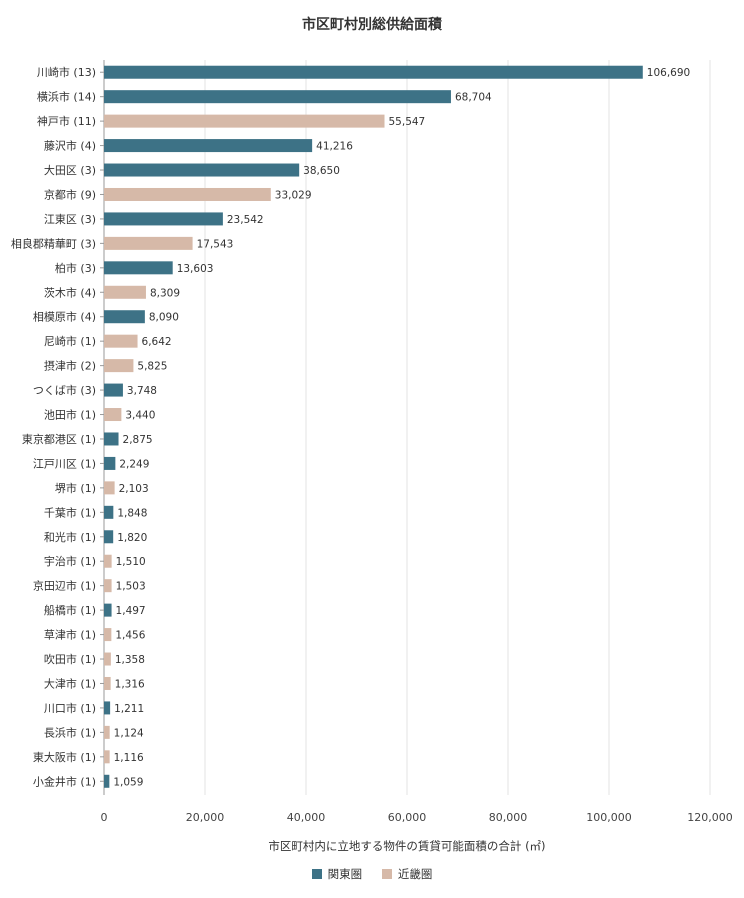 This screenshot has height=898, width=744. Describe the element at coordinates (70, 366) in the screenshot. I see `category-label-12: 摂津市 (2)` at that location.